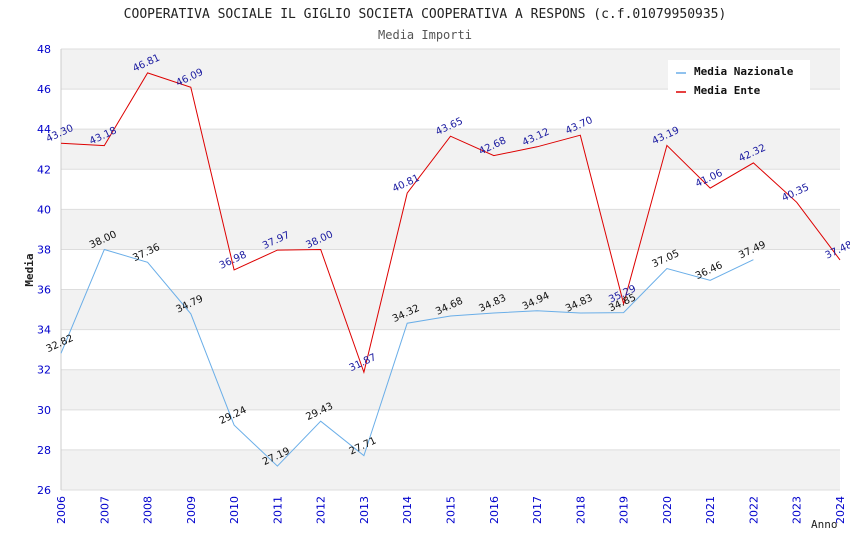  Describe the element at coordinates (710, 510) in the screenshot. I see `x-tick-label: 2021` at that location.